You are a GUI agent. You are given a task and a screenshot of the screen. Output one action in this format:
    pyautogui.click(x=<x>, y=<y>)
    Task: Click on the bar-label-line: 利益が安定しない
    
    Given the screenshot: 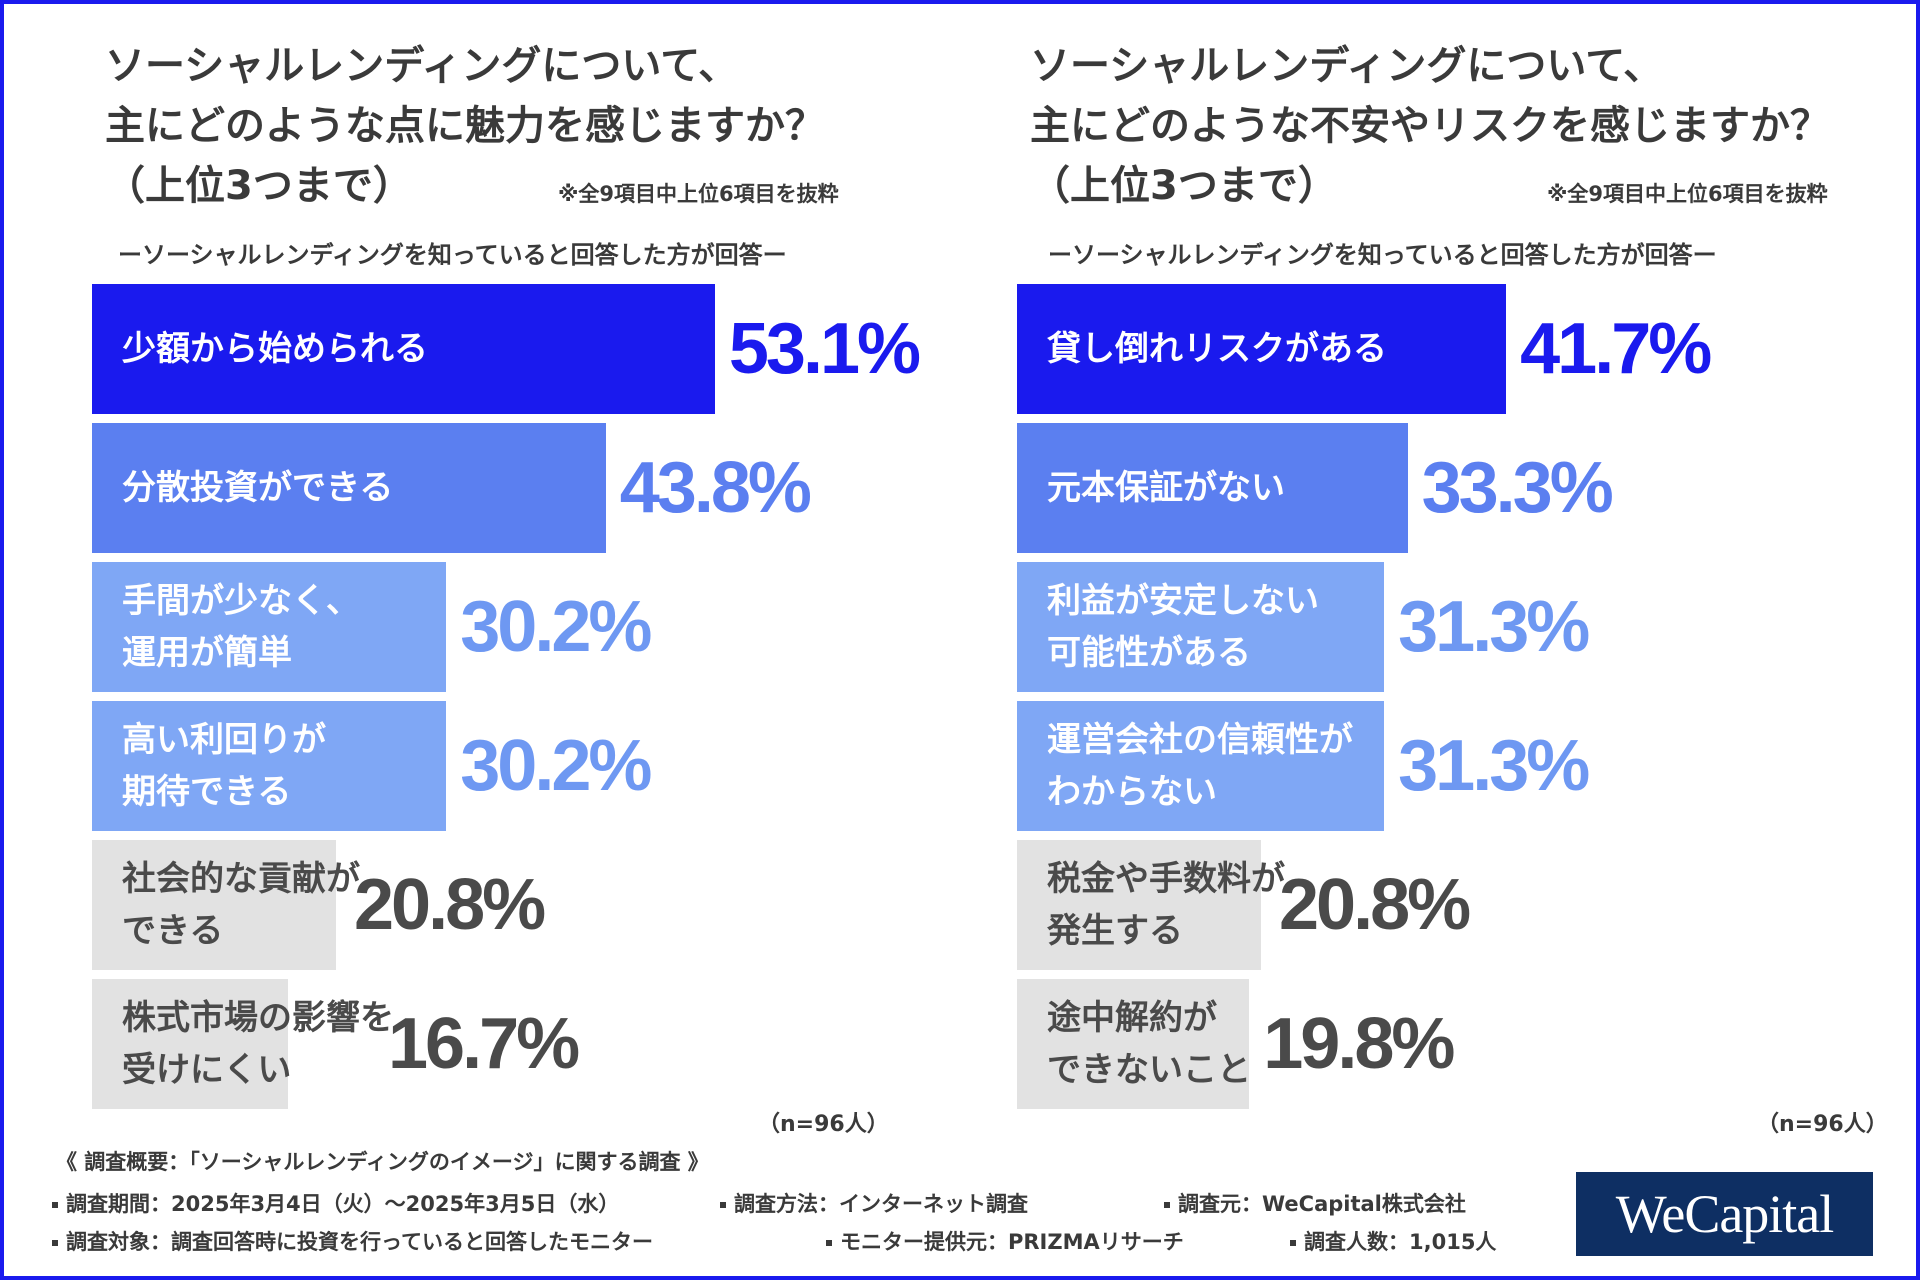 What is the action you would take?
    pyautogui.click(x=1183, y=601)
    